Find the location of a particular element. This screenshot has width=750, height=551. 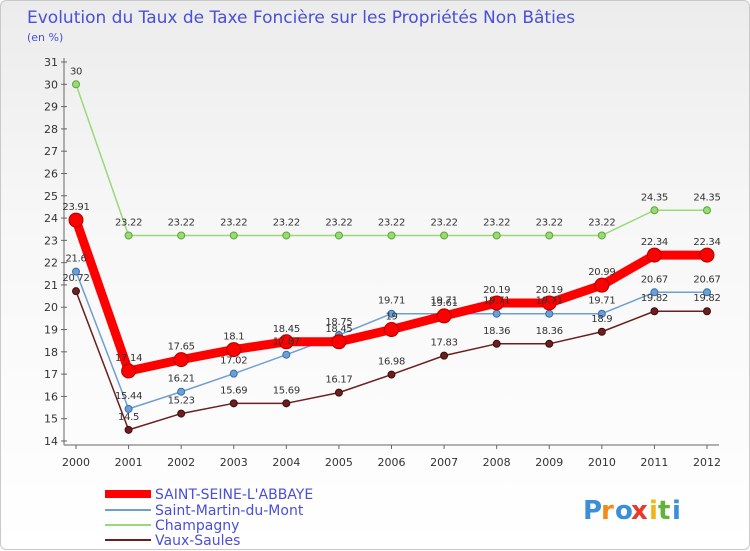

x-tick-label: 2006 is located at coordinates (392, 462).